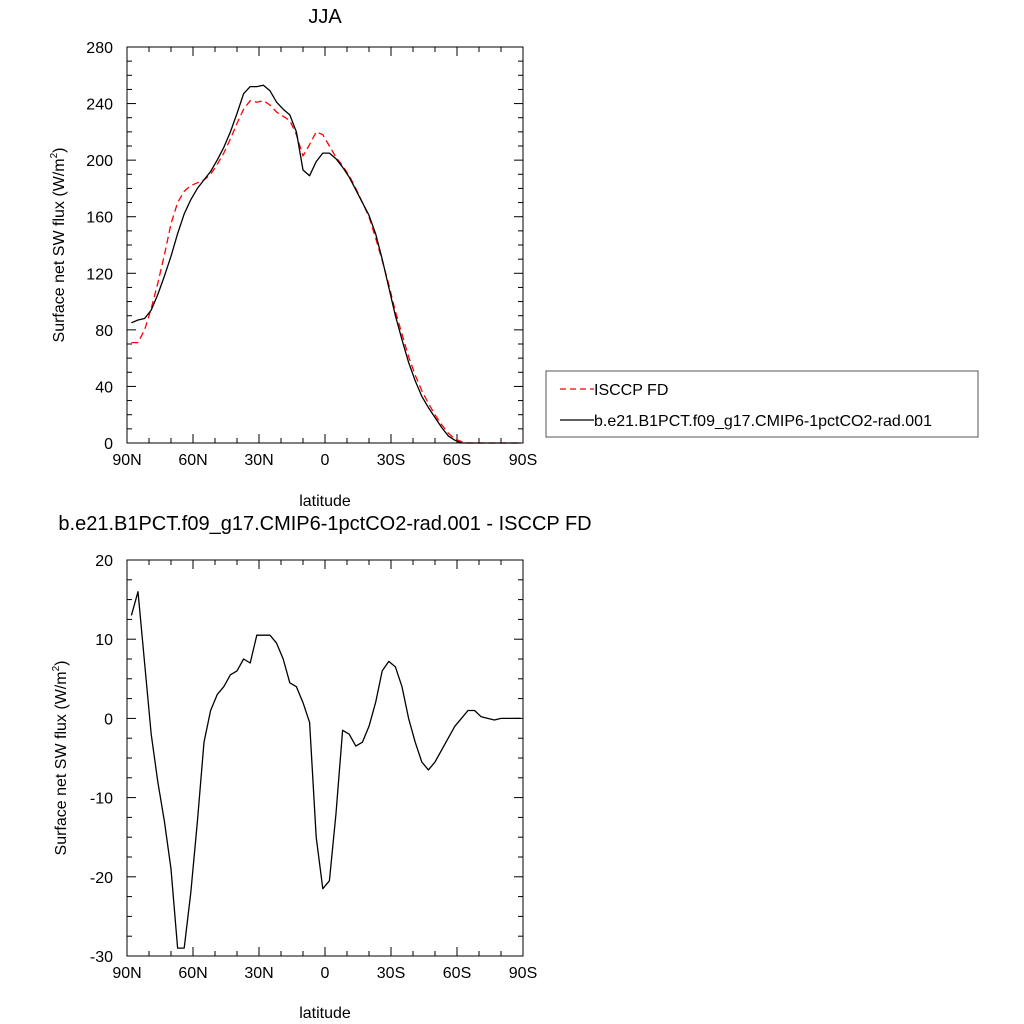  I want to click on y-tick-label: 20, so click(104, 561).